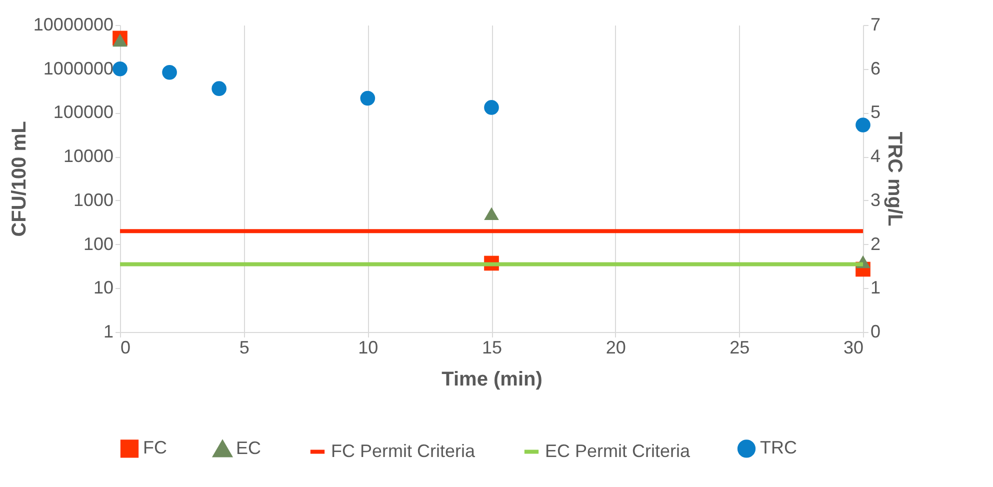  Describe the element at coordinates (875, 288) in the screenshot. I see `y2-tick-label: 1` at that location.